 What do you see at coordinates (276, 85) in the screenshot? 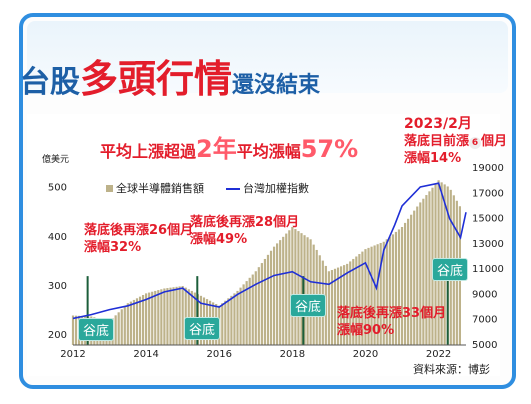
I see `title-suffix: 還沒結束` at bounding box center [276, 85].